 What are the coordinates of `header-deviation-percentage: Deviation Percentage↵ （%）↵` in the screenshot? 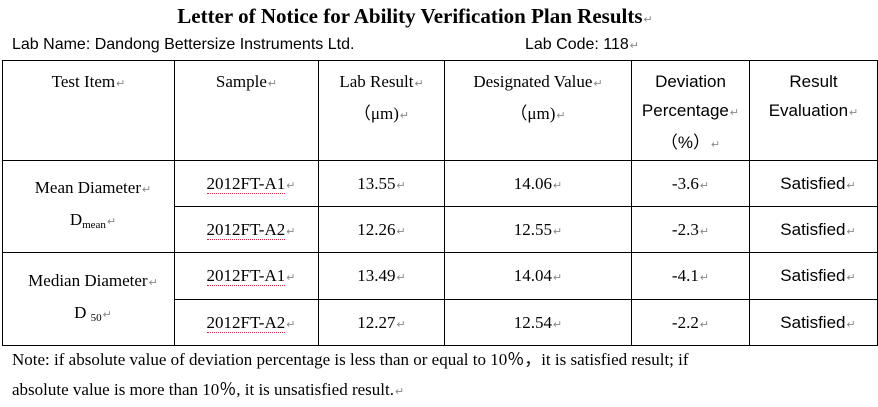 It's located at (690, 110).